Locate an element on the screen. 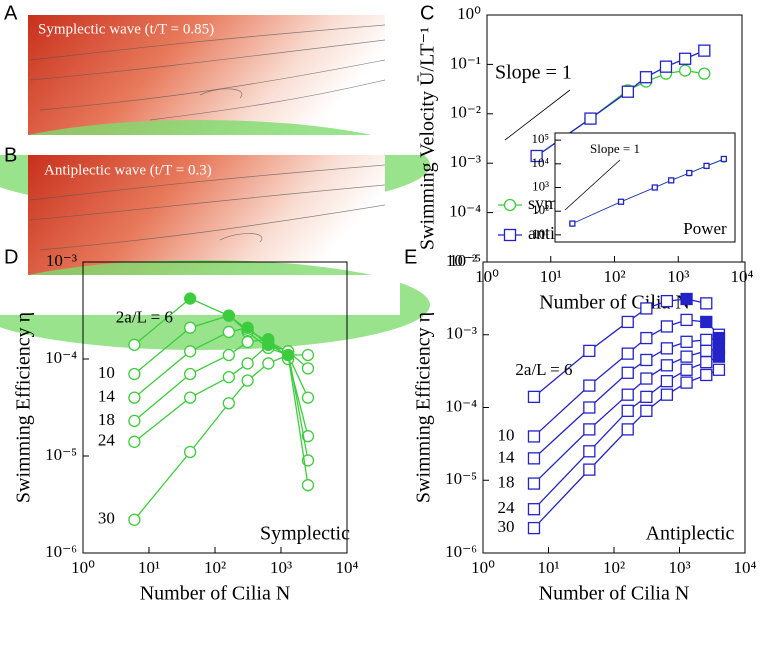 Image resolution: width=762 pixels, height=646 pixels. caption: Antiplectic wave (t/T = 0.3) is located at coordinates (128, 170).